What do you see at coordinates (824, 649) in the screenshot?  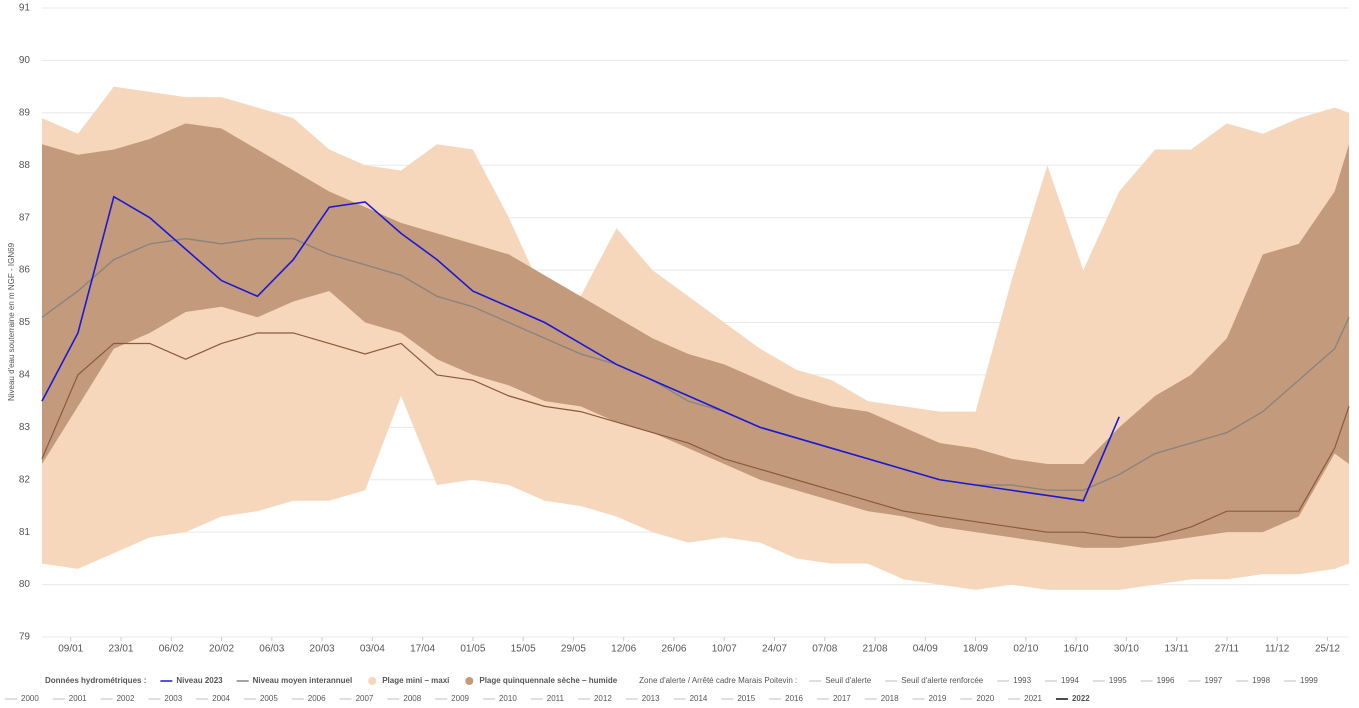 I see `x-tick-label: 07/08` at bounding box center [824, 649].